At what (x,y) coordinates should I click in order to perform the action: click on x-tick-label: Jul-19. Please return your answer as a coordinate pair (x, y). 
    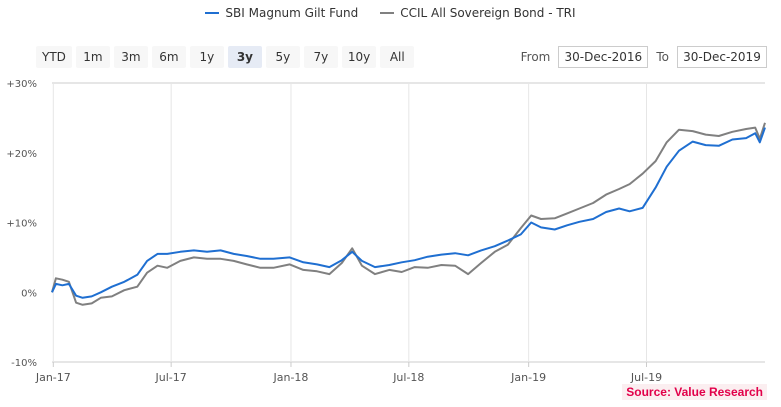
    Looking at the image, I should click on (646, 377).